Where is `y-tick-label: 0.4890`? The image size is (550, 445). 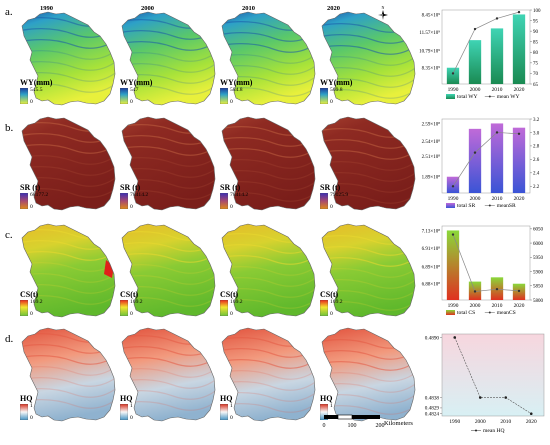 y-tick-label: 0.4890 is located at coordinates (432, 338).